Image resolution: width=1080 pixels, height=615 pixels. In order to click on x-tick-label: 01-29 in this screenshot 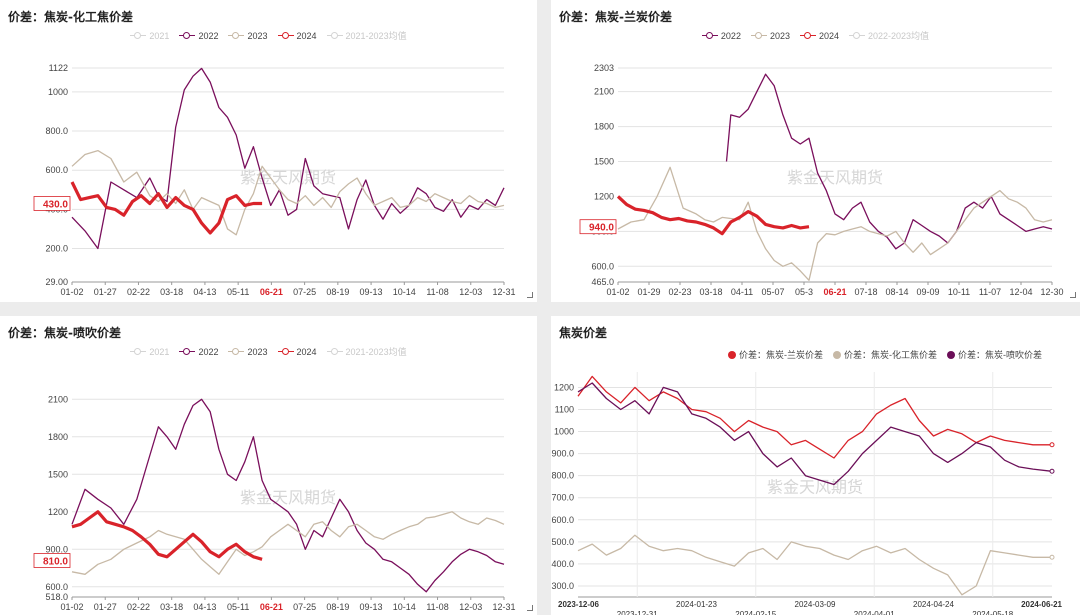, I will do `click(648, 292)`.